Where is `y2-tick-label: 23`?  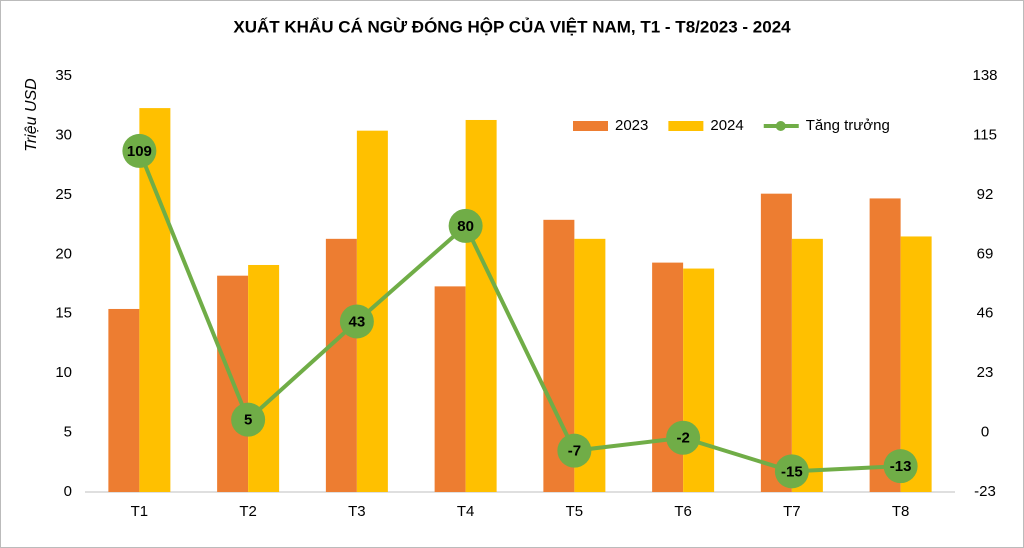
y2-tick-label: 23 is located at coordinates (985, 372).